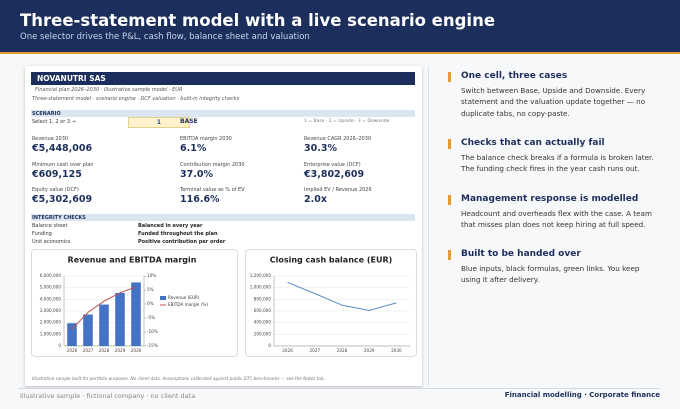 The height and width of the screenshot is (409, 680). I want to click on legend-label: EBITDA margin (%), so click(188, 304).